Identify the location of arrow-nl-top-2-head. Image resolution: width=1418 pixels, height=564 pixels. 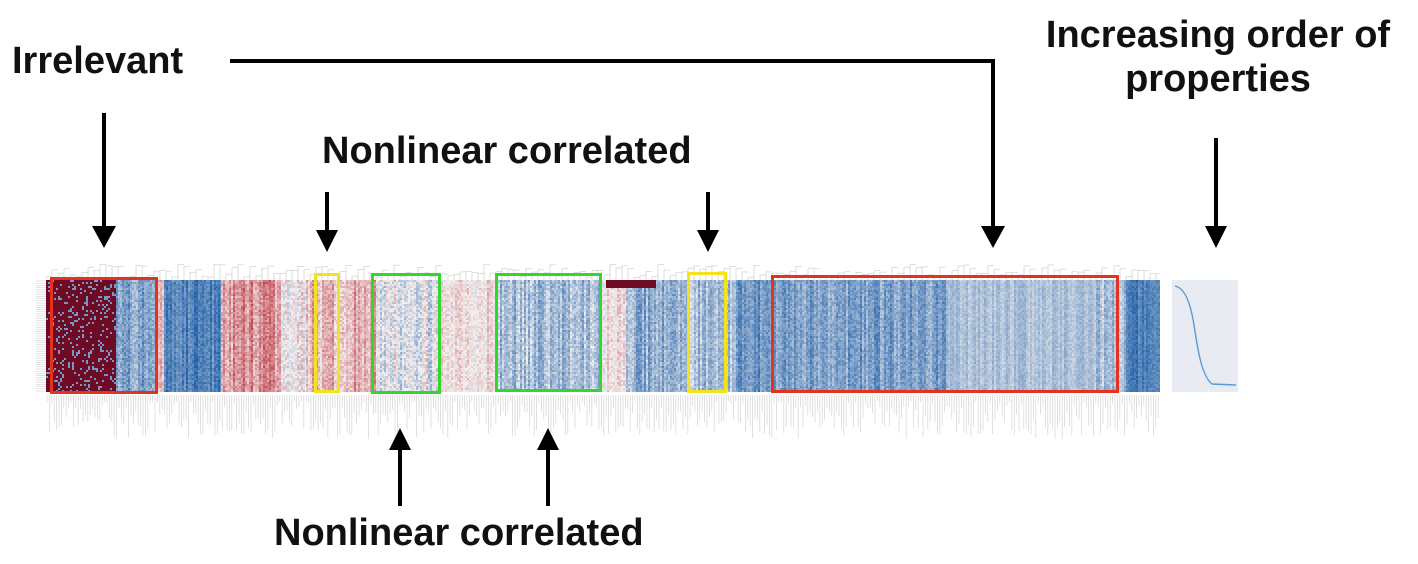
(708, 241).